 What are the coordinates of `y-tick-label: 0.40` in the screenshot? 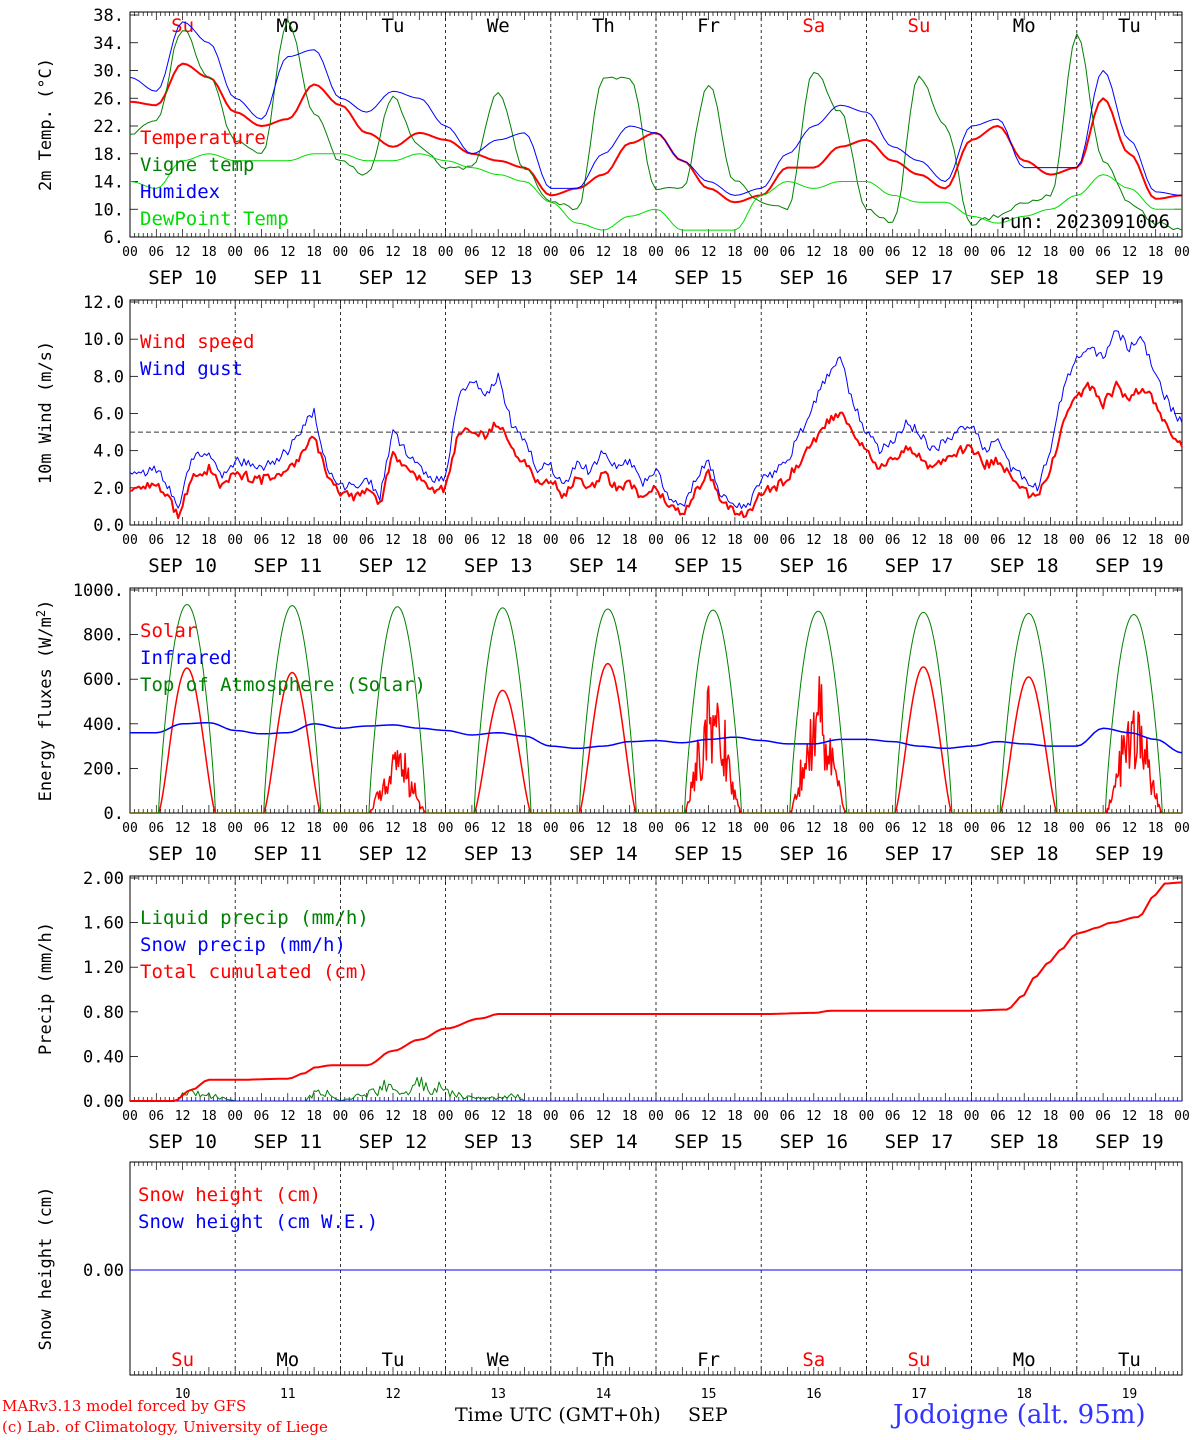 It's located at (103, 1057).